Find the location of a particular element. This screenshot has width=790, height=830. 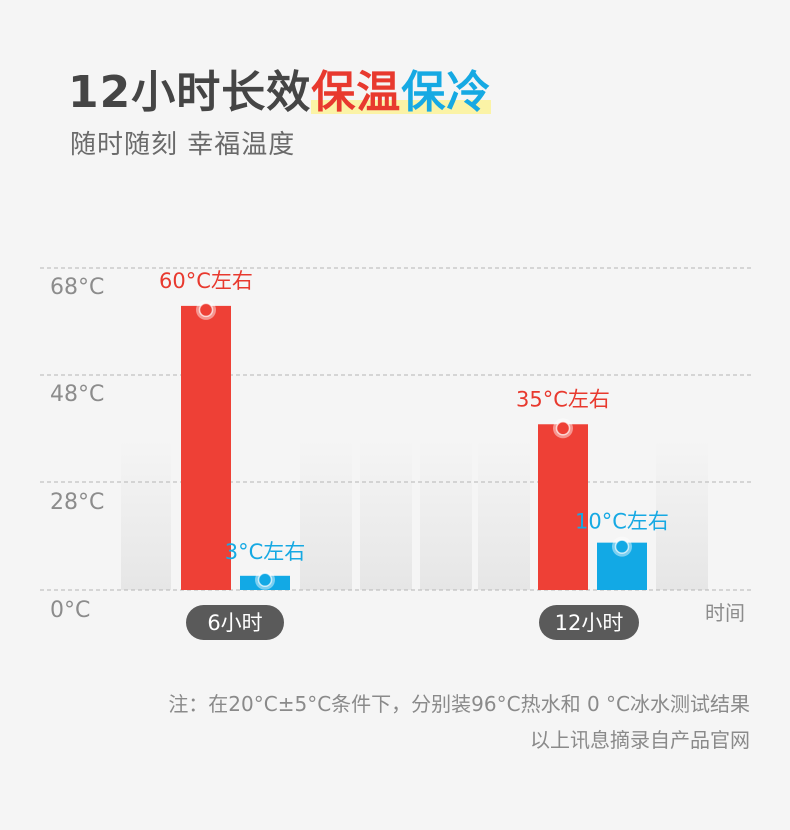

chart-title: 12小时长效保温保冷 is located at coordinates (279, 88).